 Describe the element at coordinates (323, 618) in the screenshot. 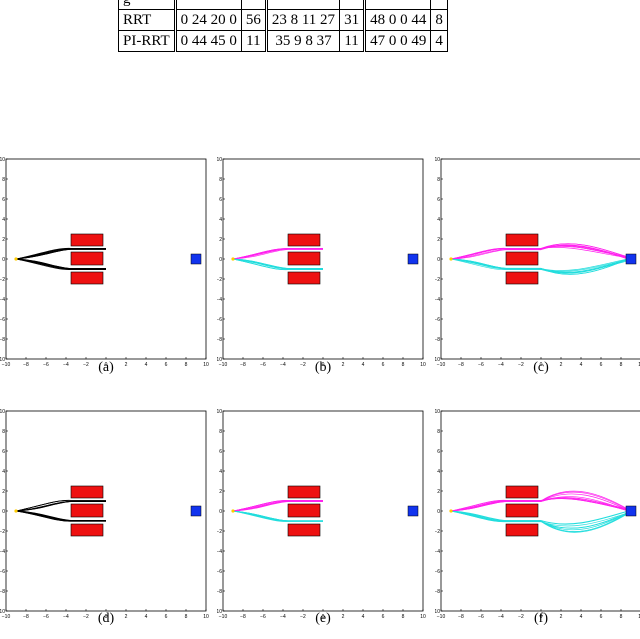

I see `panel-caption: (e)` at that location.